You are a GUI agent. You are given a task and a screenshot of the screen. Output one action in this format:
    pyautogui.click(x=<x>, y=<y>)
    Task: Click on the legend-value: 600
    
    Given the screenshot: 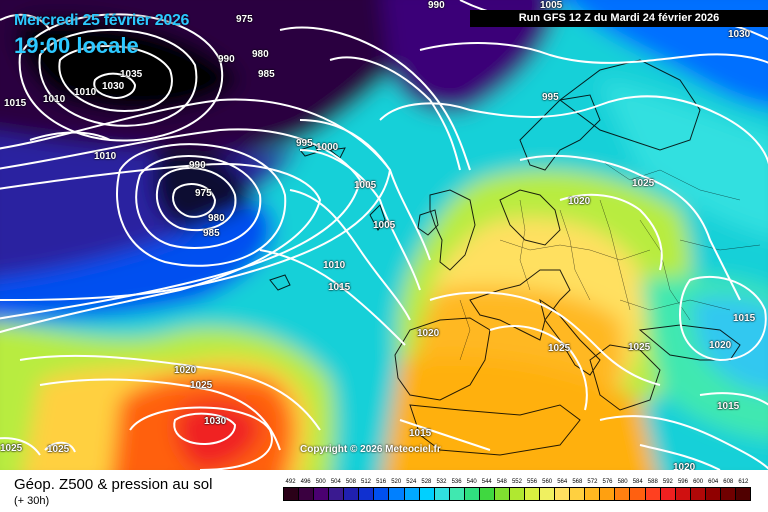 What is the action you would take?
    pyautogui.click(x=698, y=482)
    